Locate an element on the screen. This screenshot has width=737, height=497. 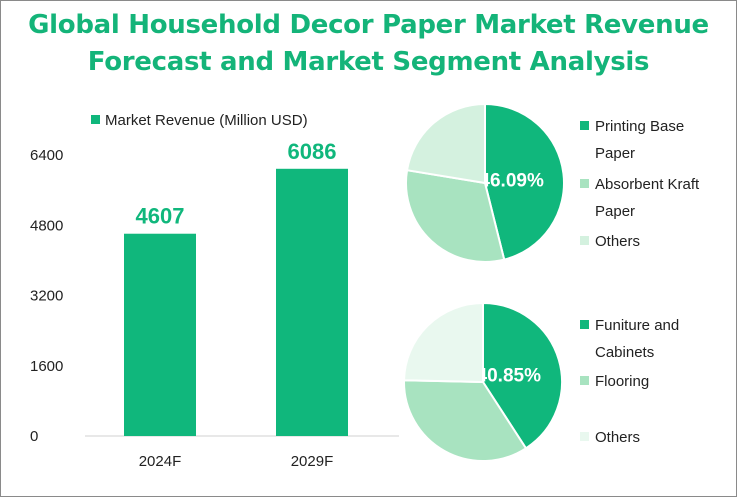
x-axis-labels: 2024F 2029F is located at coordinates (236, 461).